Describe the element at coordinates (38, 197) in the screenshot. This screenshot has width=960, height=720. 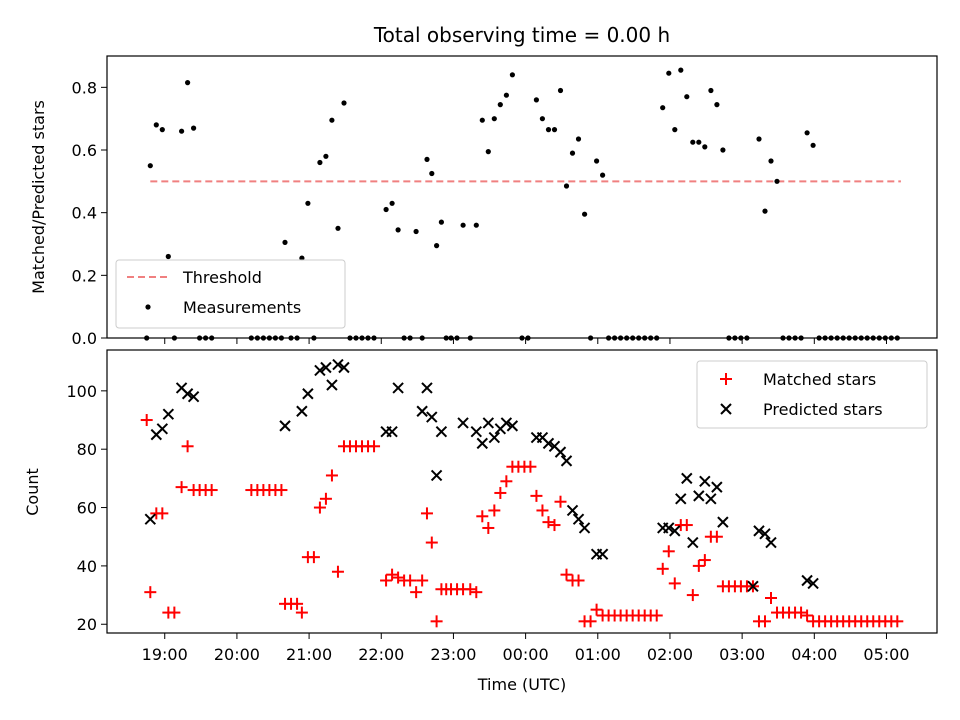
I see `top-y-axis-label: Matched/Predicted stars` at that location.